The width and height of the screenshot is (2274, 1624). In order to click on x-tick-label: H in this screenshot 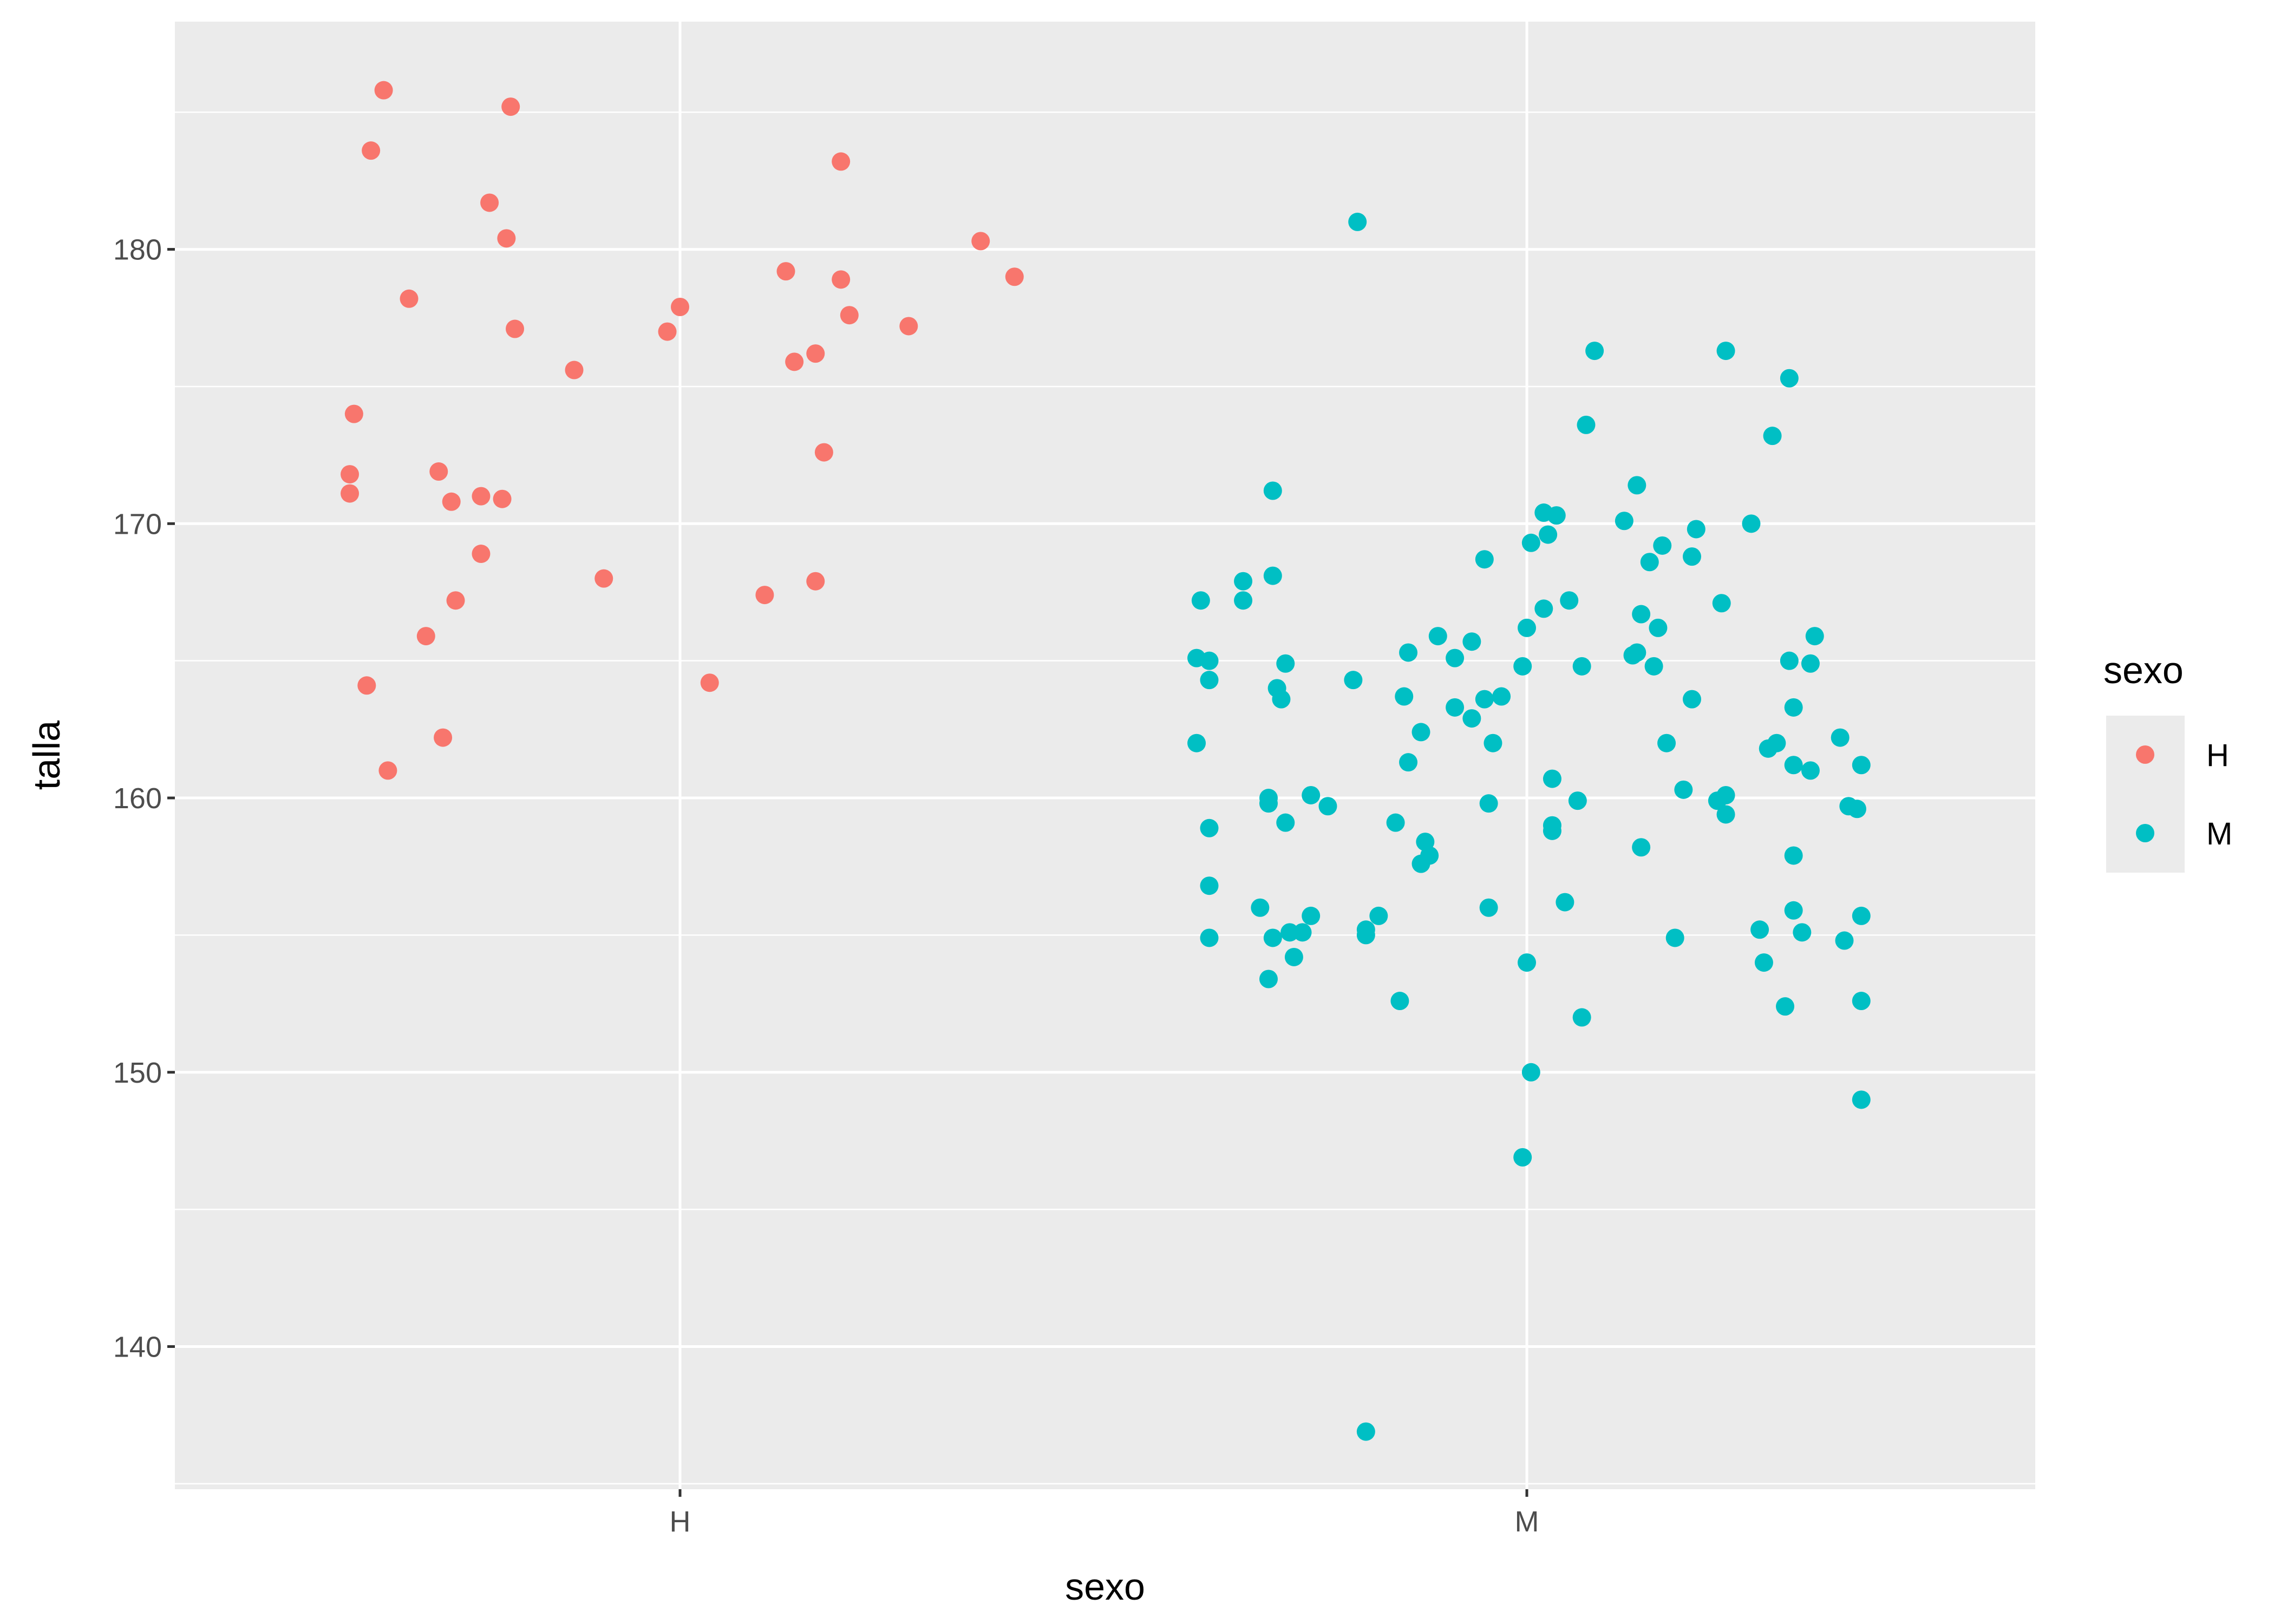, I will do `click(681, 1521)`.